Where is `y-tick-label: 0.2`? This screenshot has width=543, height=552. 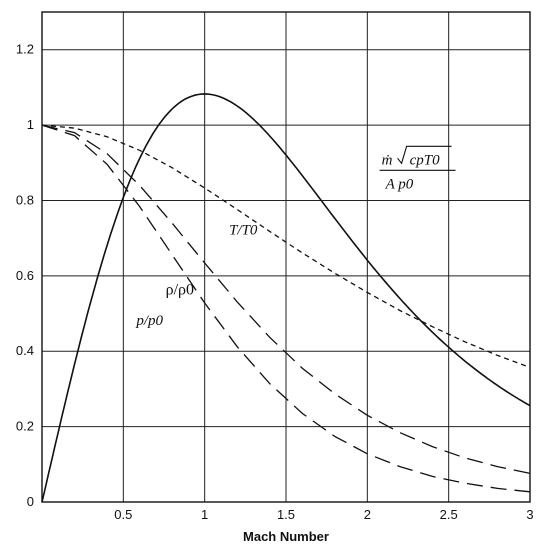
y-tick-label: 0.2 is located at coordinates (25, 426).